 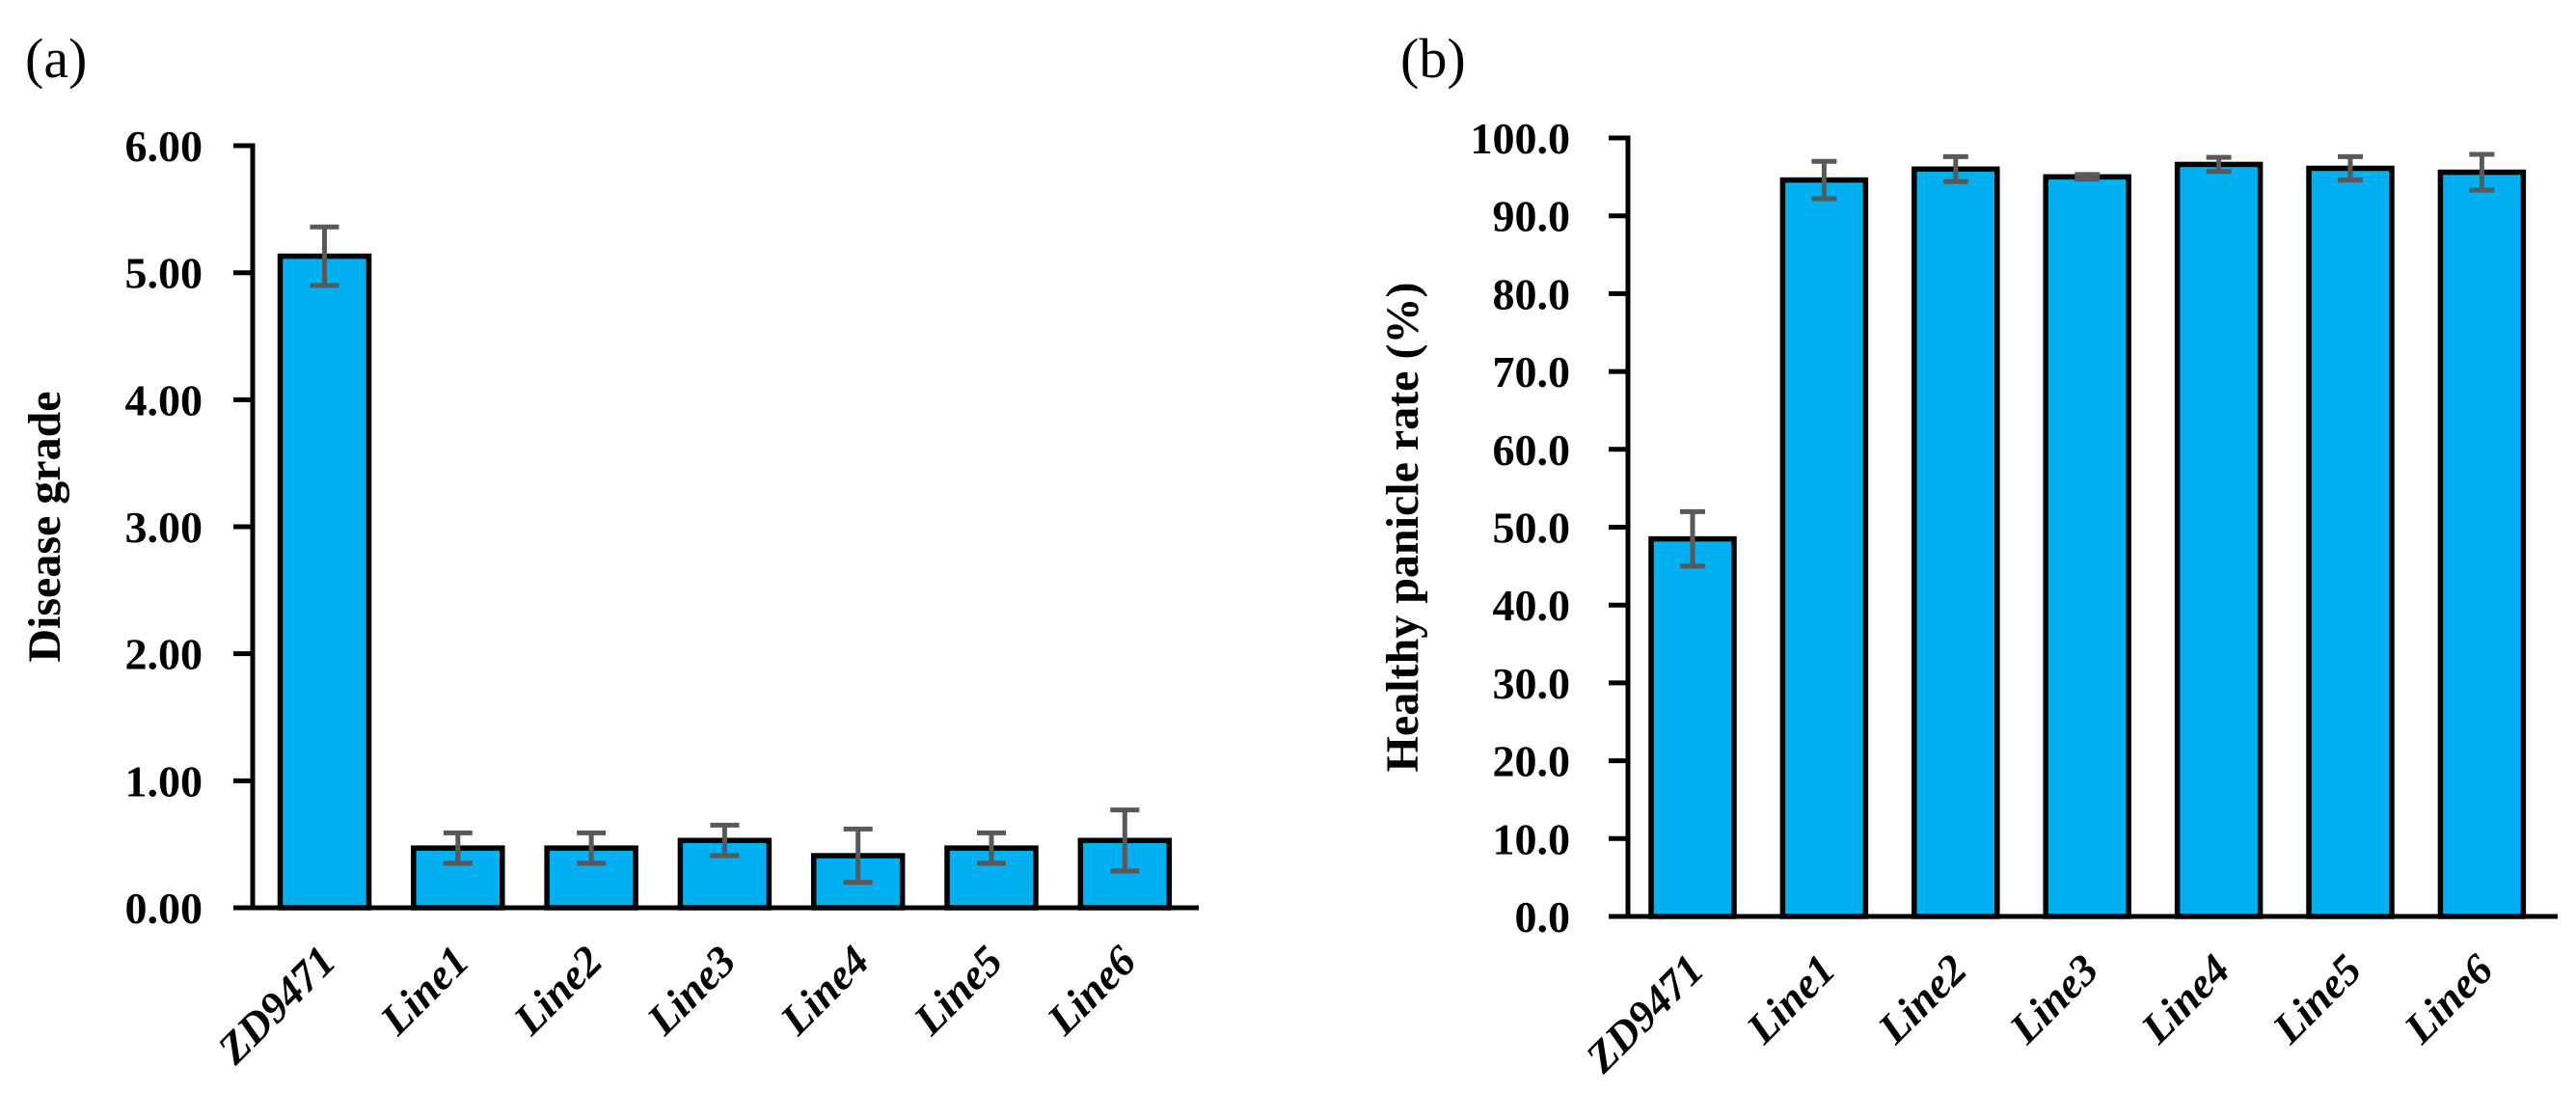 I want to click on y-tick-label: 70.0, so click(x=1532, y=371).